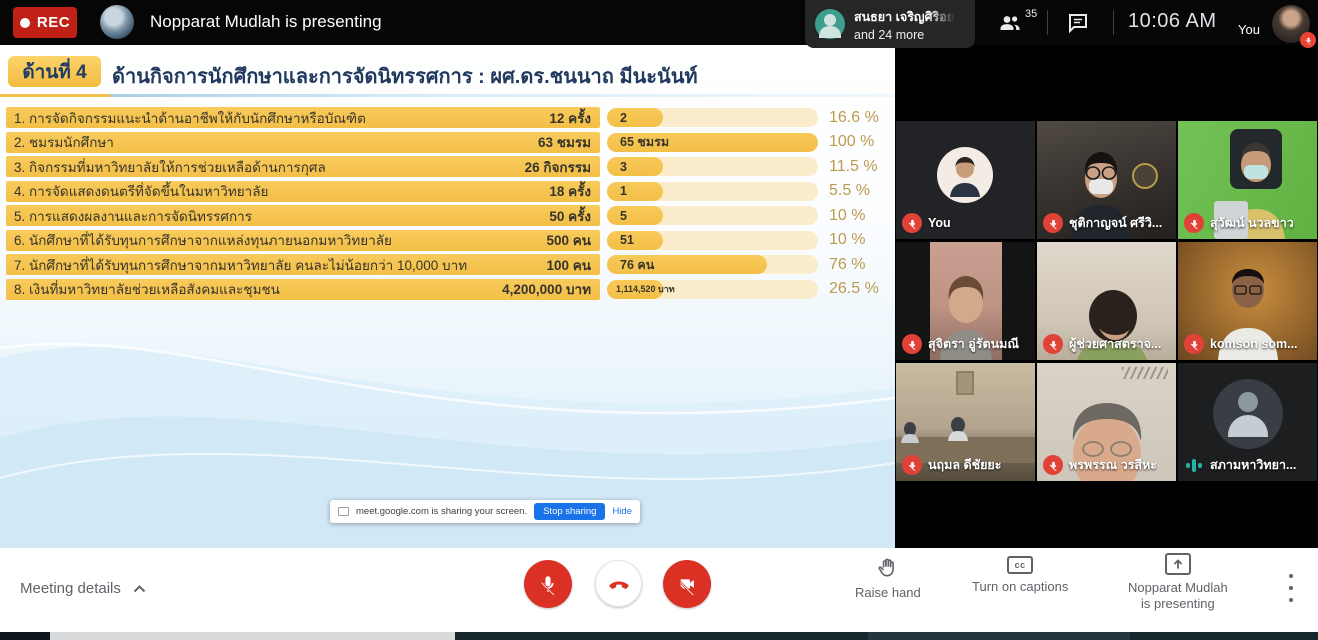 The width and height of the screenshot is (1318, 640). Describe the element at coordinates (117, 22) in the screenshot. I see `presenter-avatar` at that location.